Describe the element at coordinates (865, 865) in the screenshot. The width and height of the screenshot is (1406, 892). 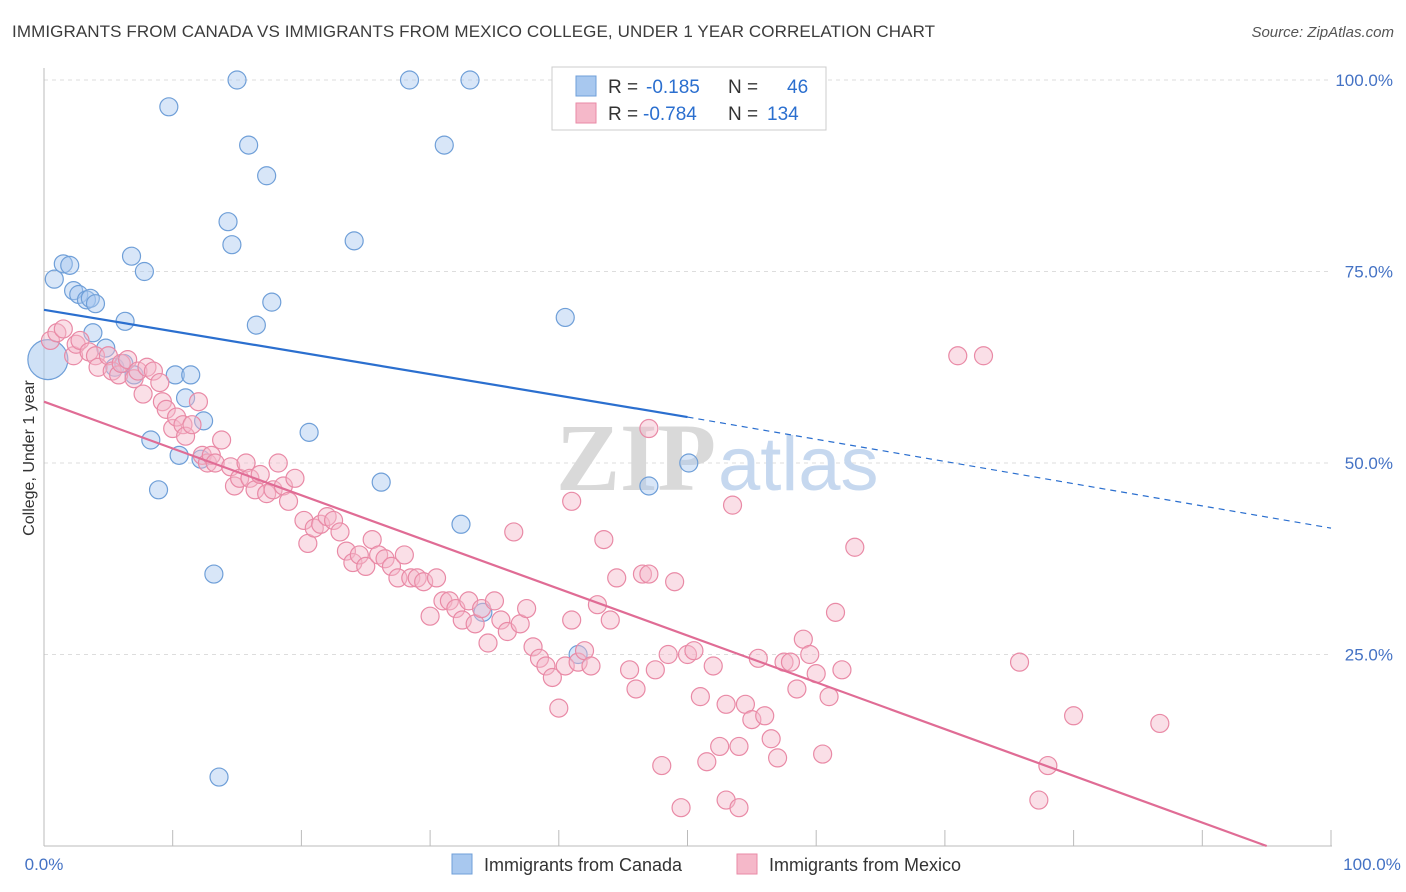
I see `series-legend-label-mexico: Immigrants from Mexico` at that location.